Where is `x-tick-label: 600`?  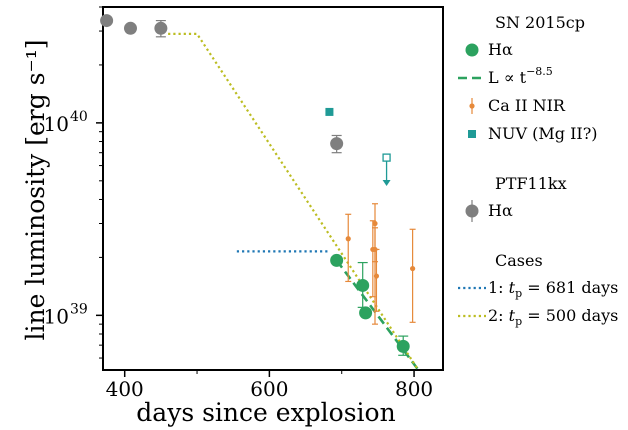
x-tick-label: 600 is located at coordinates (269, 389).